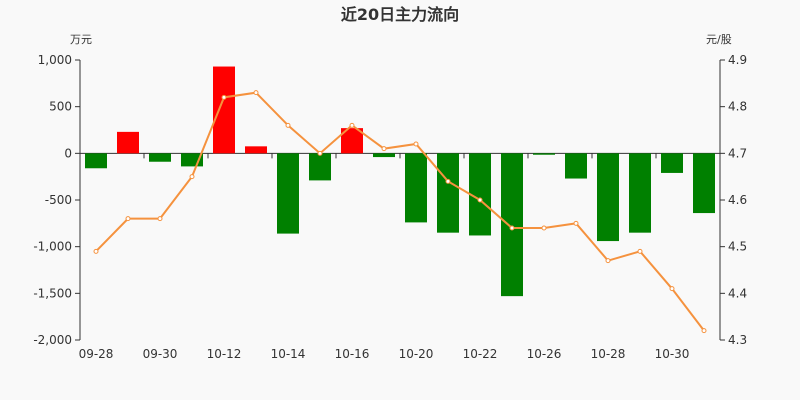 The height and width of the screenshot is (400, 800). Describe the element at coordinates (737, 247) in the screenshot. I see `right-tick-label: 4.5` at that location.